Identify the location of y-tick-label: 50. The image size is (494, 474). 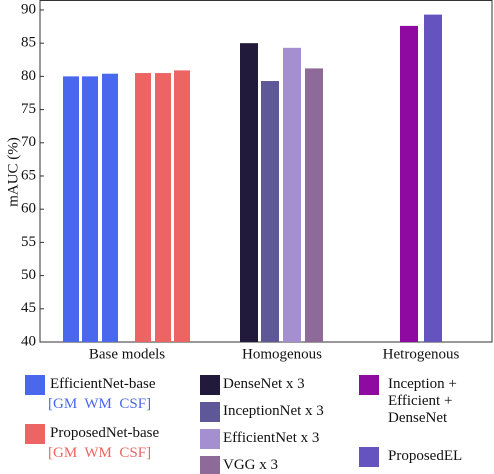
(28, 275).